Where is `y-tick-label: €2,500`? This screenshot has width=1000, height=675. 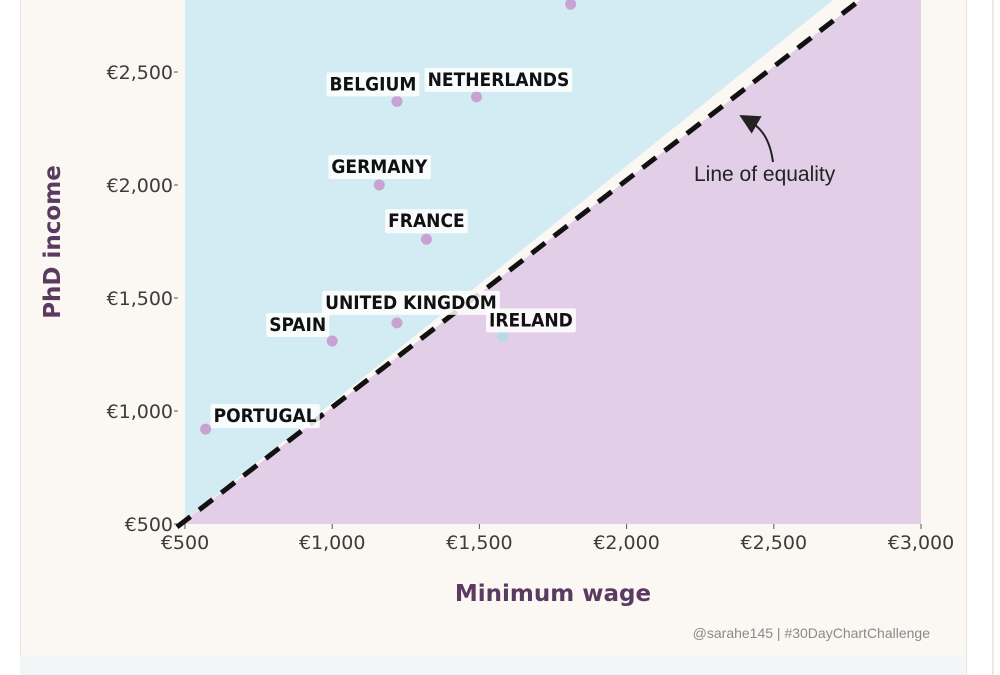
y-tick-label: €2,500 is located at coordinates (140, 73).